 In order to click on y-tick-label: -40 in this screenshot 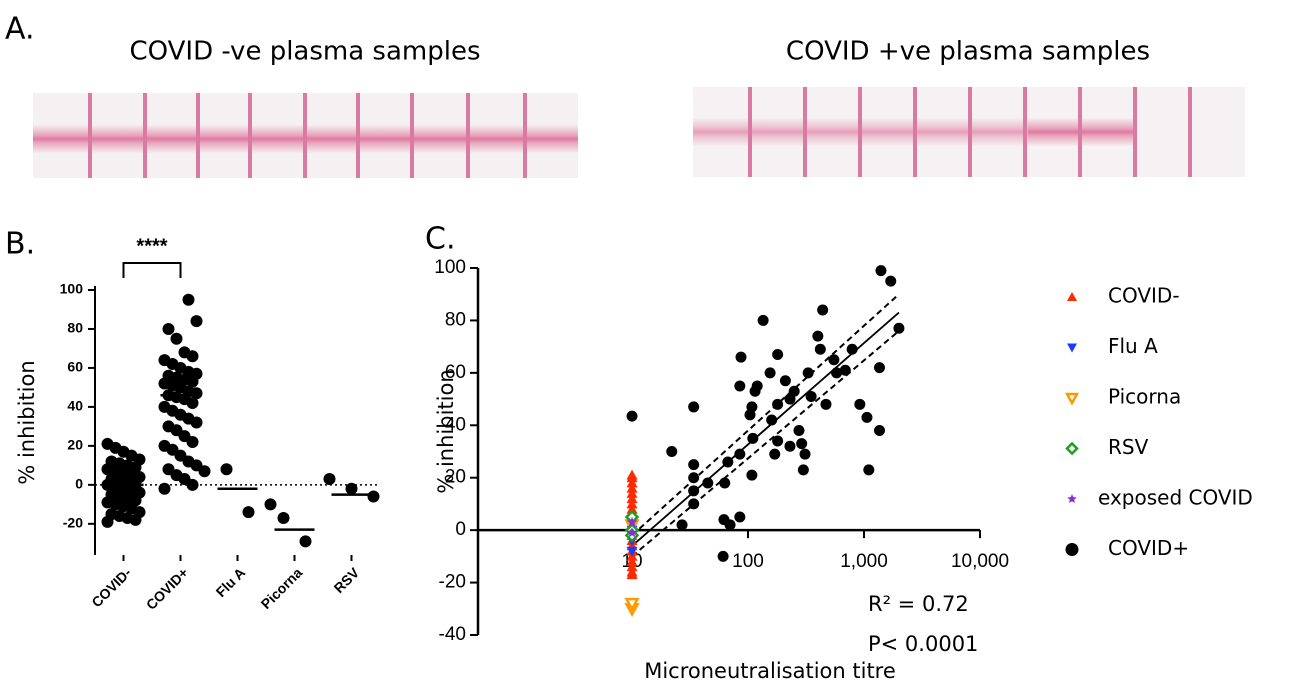, I will do `click(452, 634)`.